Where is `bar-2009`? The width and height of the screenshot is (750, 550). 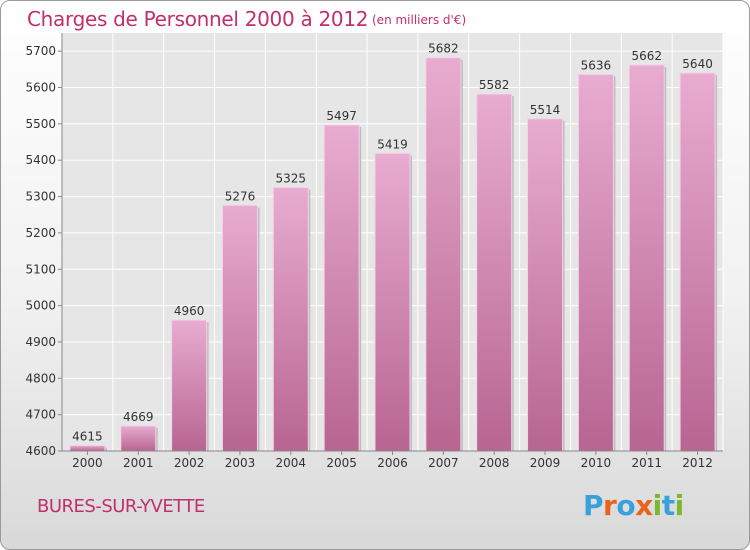 bar-2009 is located at coordinates (545, 285).